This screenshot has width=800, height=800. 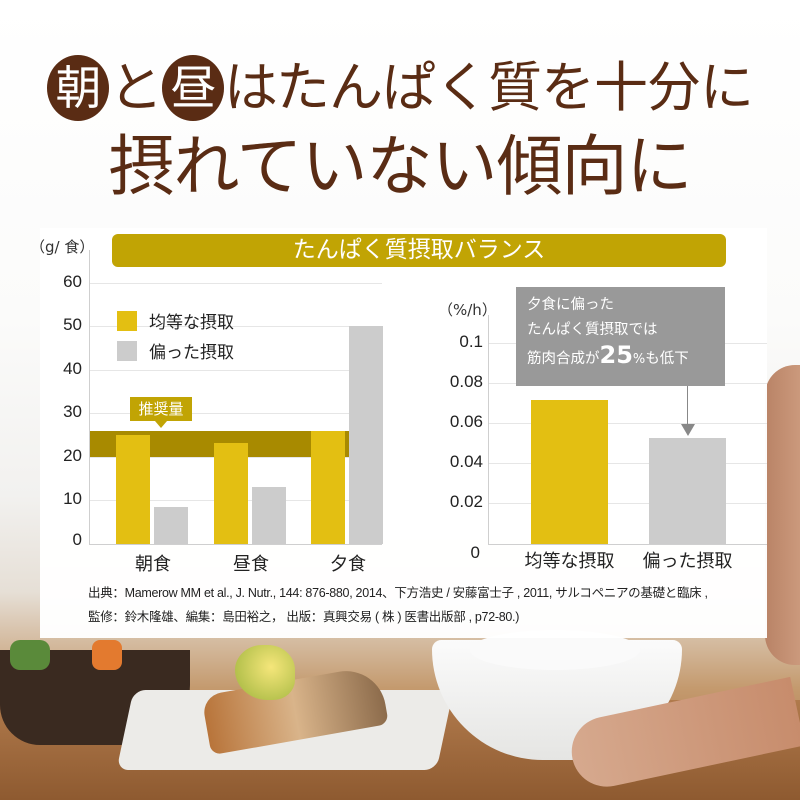 I want to click on bar-breakfast-balanced, so click(x=133, y=489).